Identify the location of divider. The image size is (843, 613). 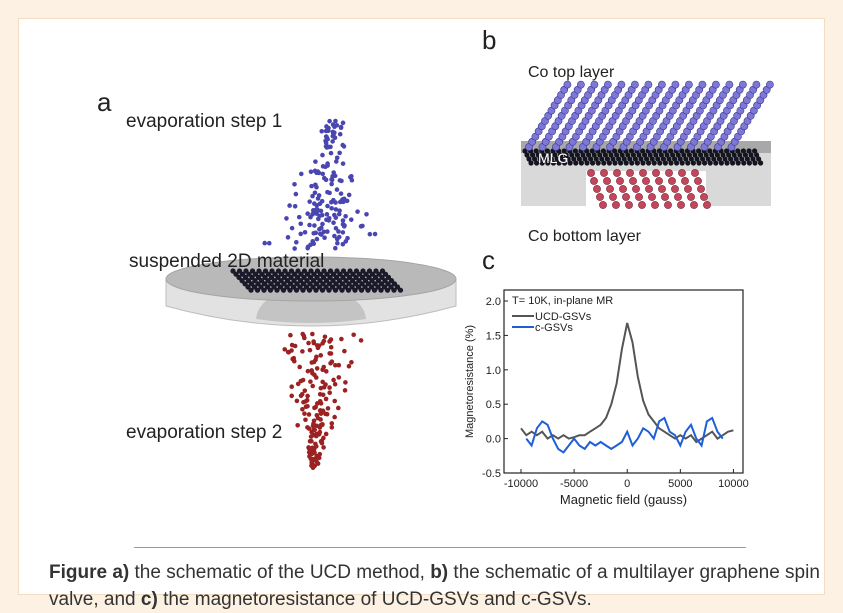
(440, 547).